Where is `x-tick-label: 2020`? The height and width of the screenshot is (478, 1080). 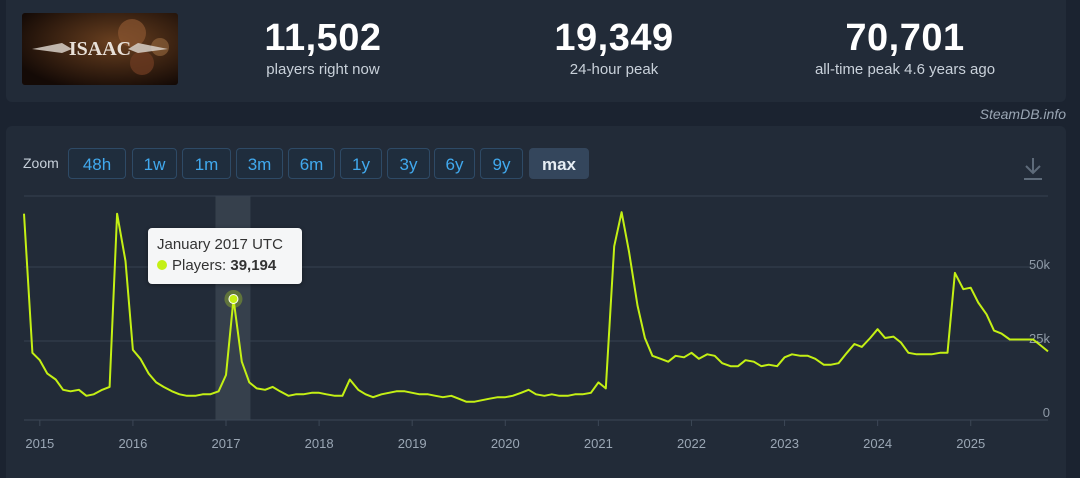
x-tick-label: 2020 is located at coordinates (505, 443).